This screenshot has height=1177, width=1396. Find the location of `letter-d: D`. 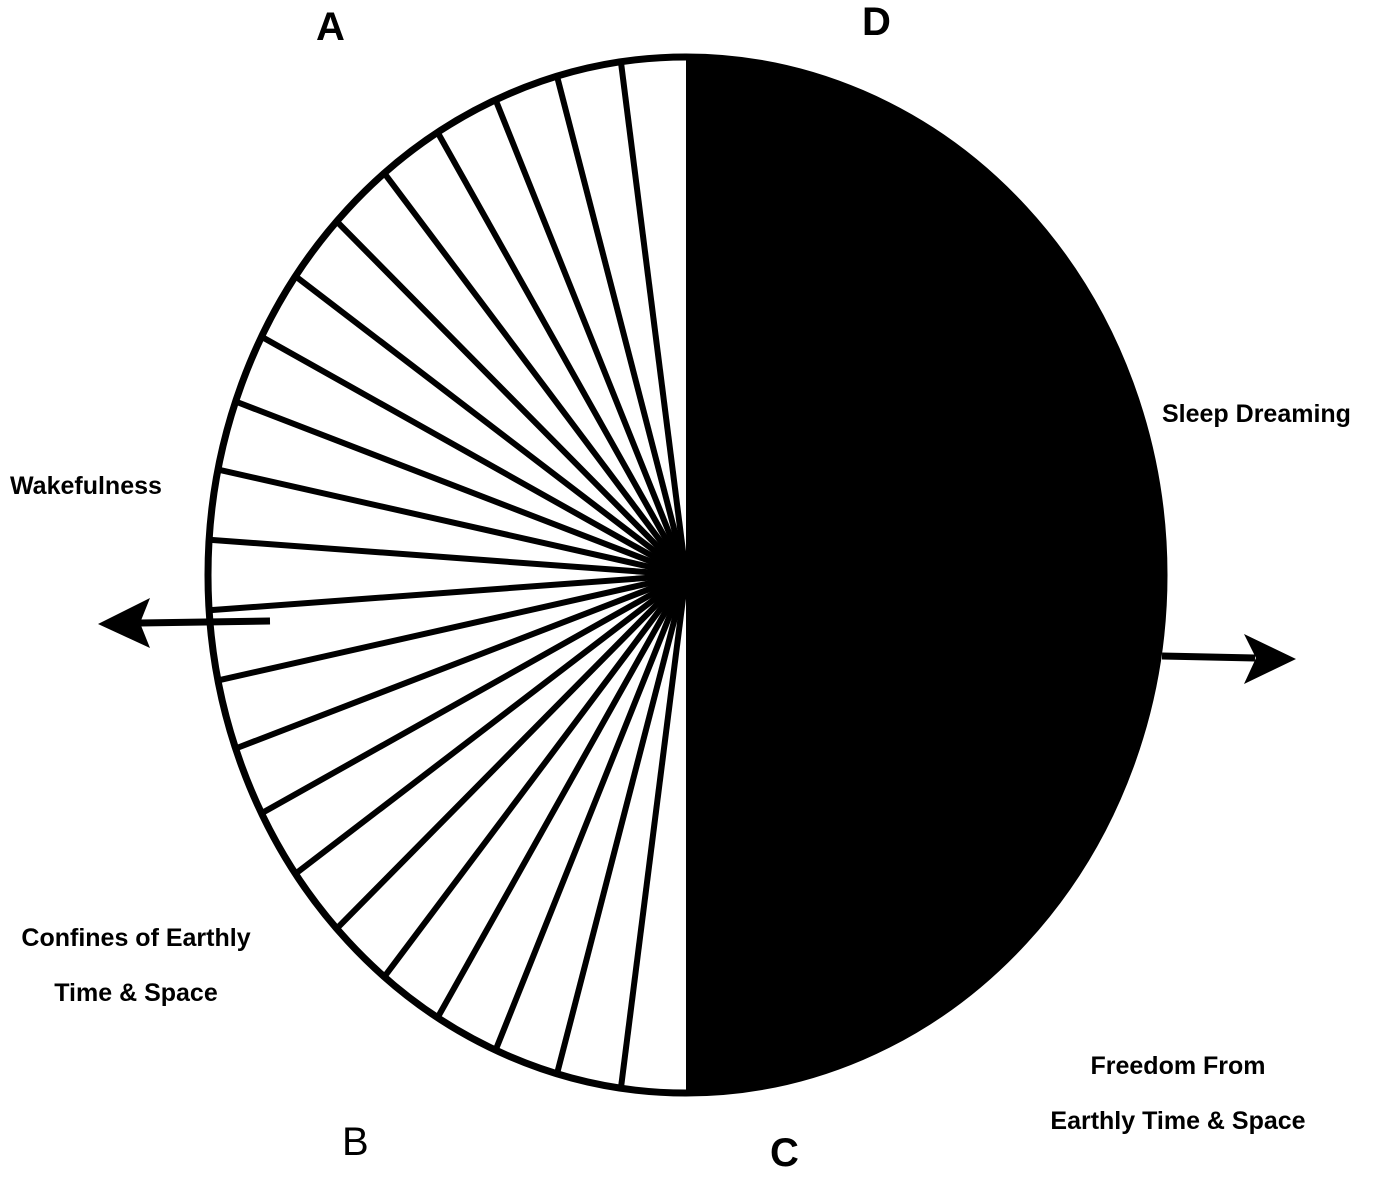

letter-d: D is located at coordinates (876, 22).